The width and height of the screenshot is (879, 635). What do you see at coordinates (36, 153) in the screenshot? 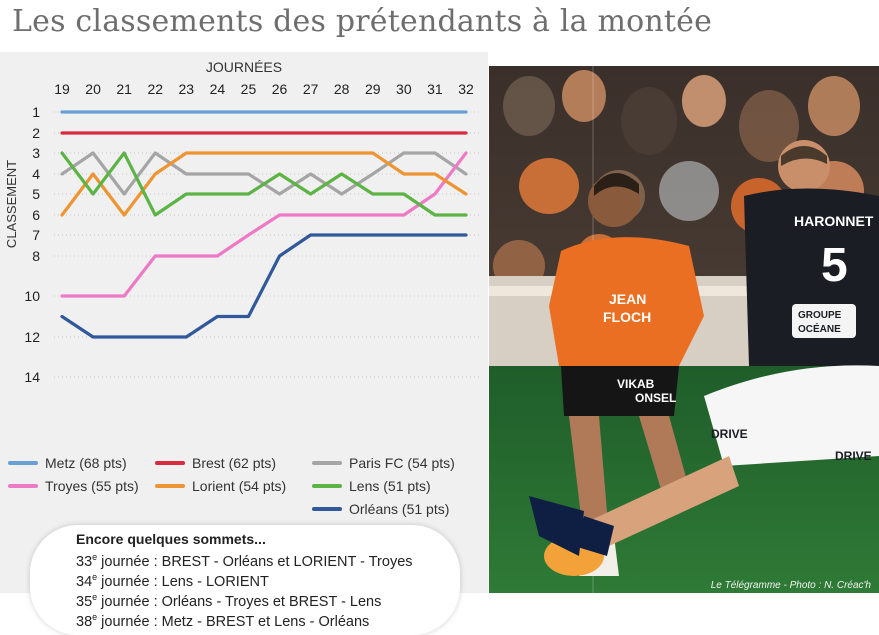
I see `y-tick-label: 3` at bounding box center [36, 153].